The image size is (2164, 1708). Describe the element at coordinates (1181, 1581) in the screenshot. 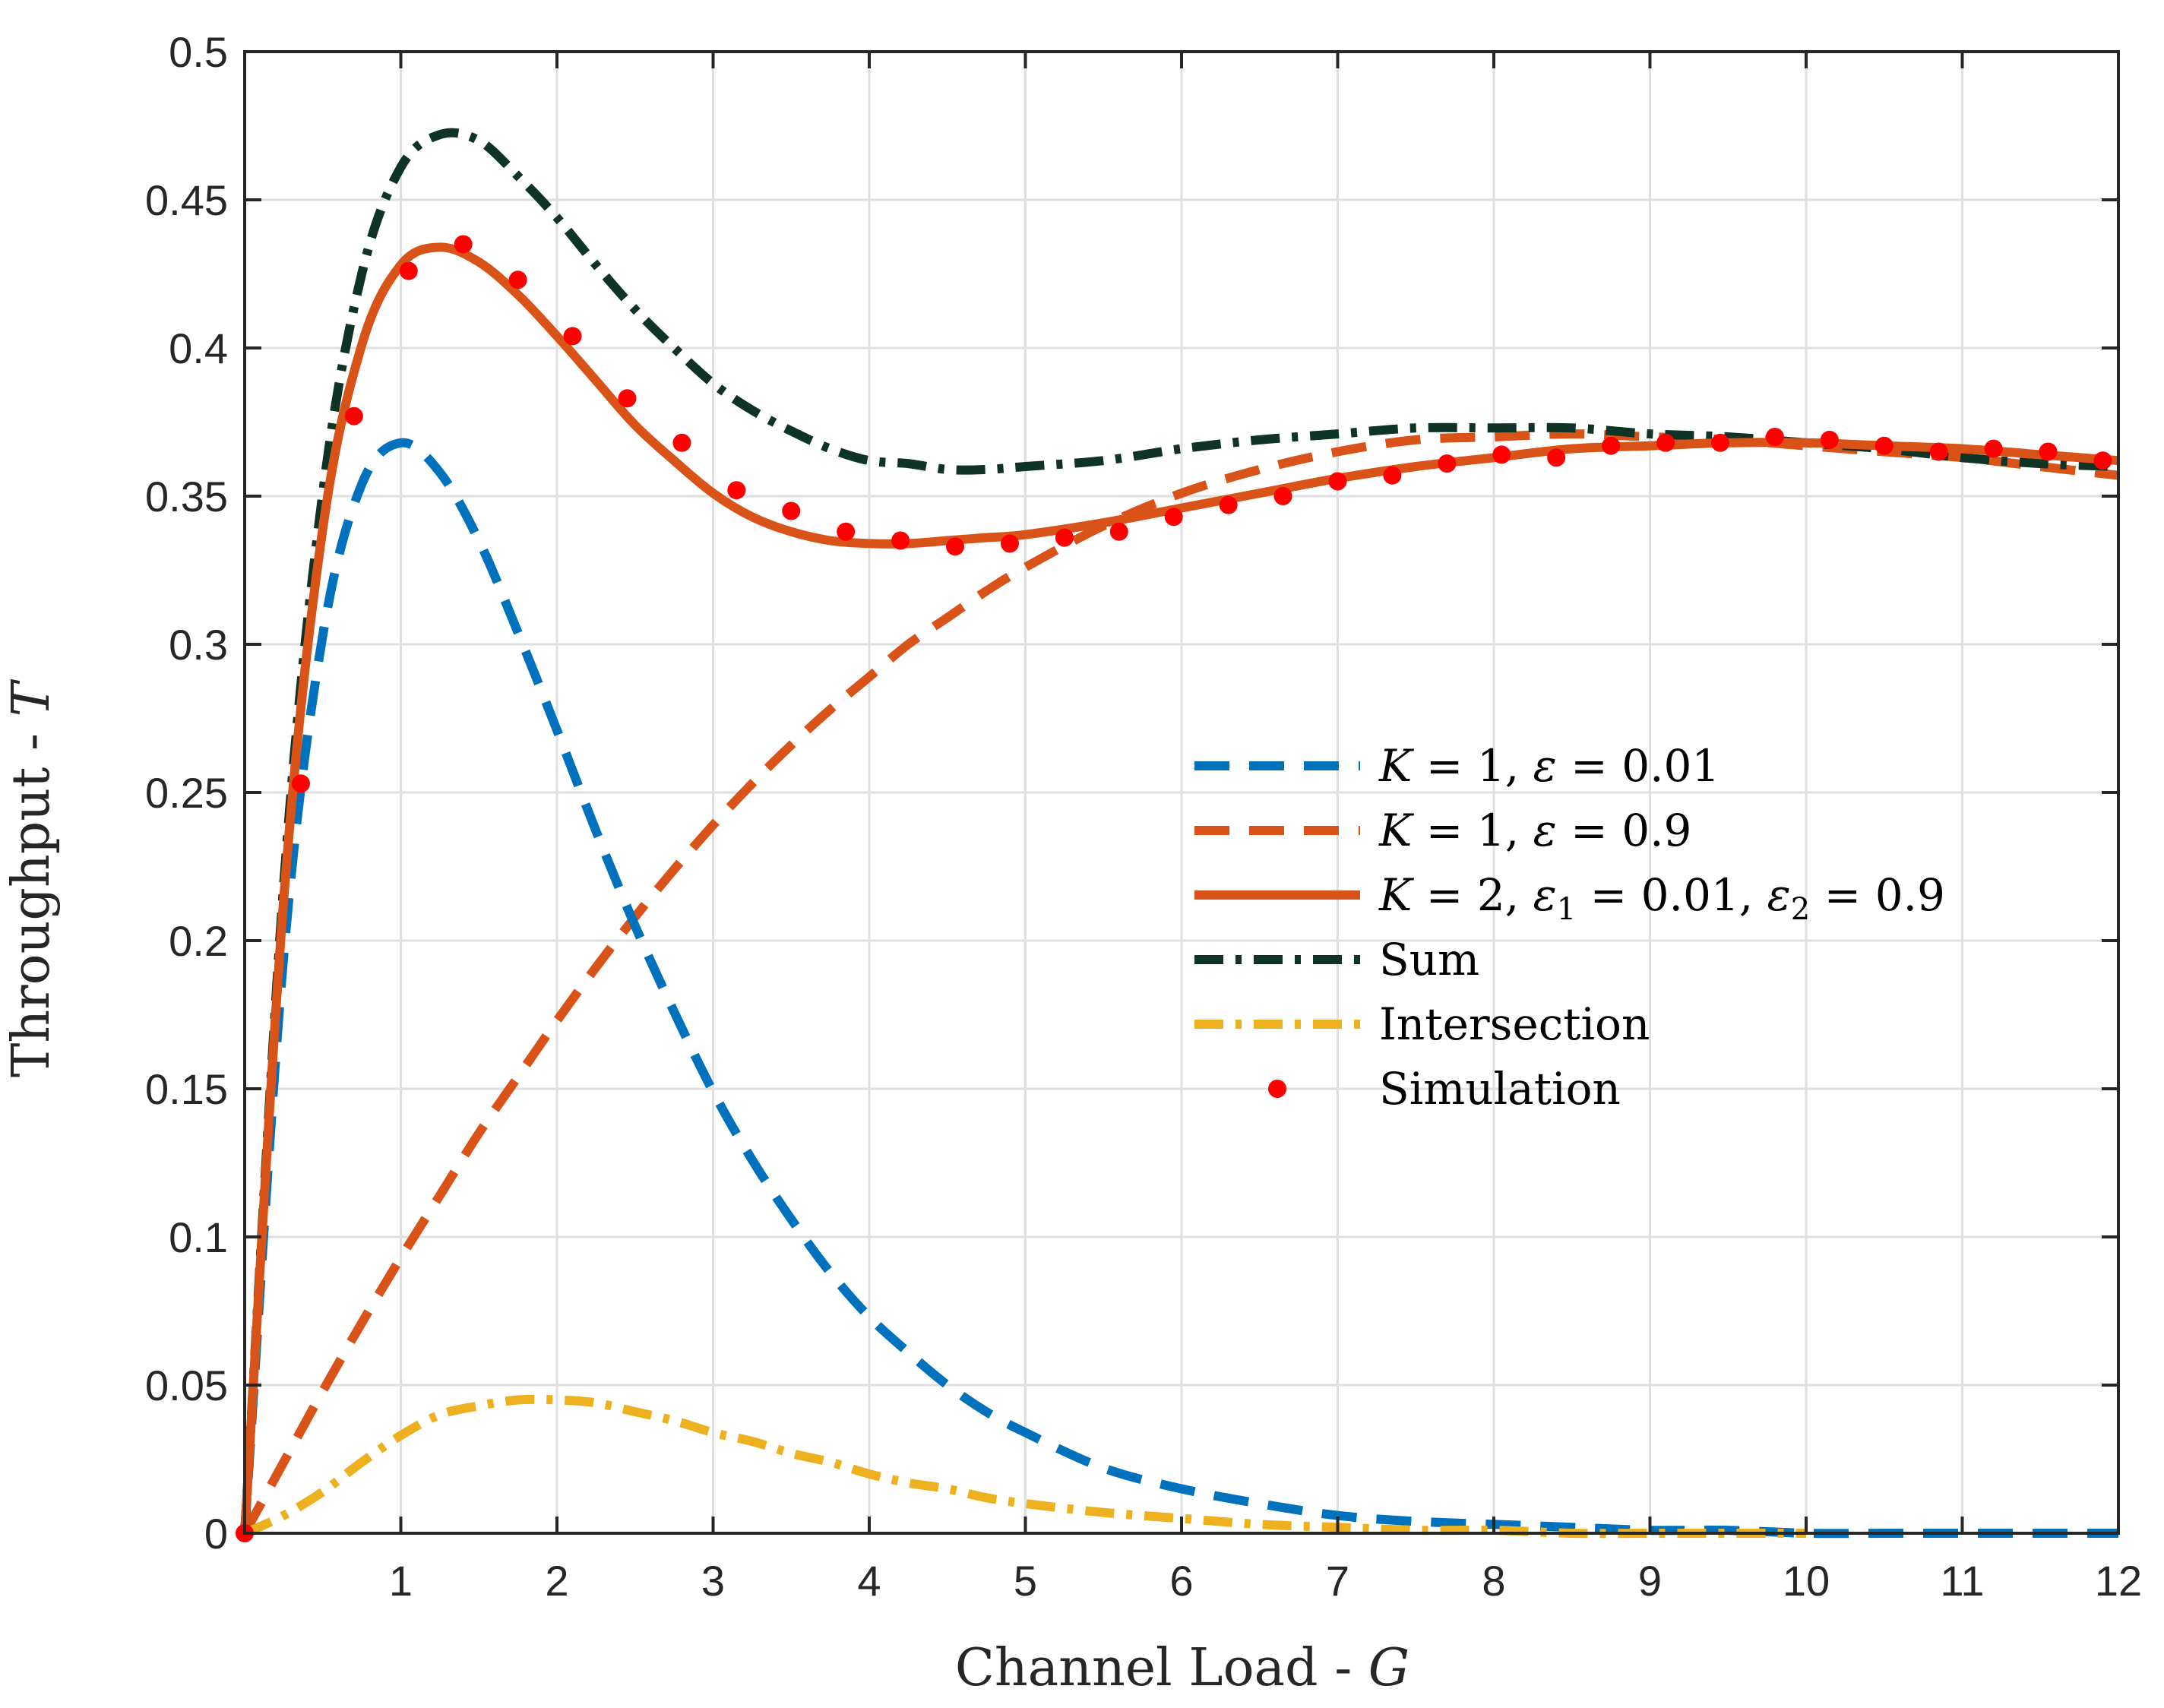

I see `x-tick-label-5: 6` at that location.